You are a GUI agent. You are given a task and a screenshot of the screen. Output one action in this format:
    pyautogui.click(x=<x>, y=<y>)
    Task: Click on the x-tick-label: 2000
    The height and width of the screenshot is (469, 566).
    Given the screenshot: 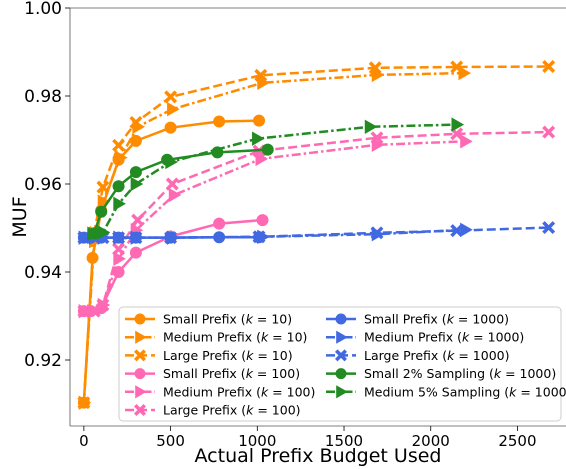 What is the action you would take?
    pyautogui.click(x=431, y=441)
    